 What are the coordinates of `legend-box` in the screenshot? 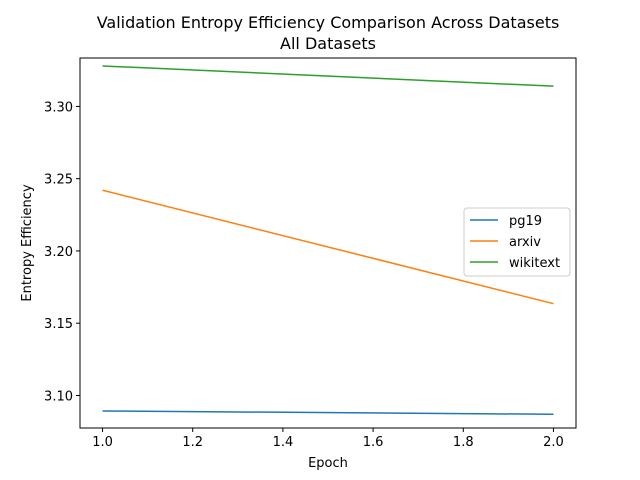 It's located at (517, 242).